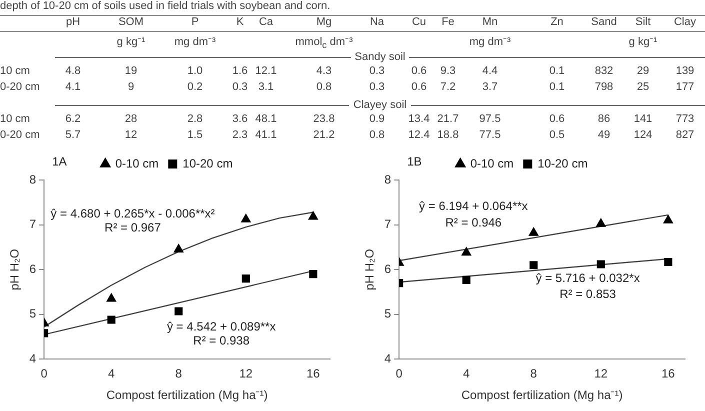 The height and width of the screenshot is (411, 705). I want to click on category-label: Fe, so click(448, 22).